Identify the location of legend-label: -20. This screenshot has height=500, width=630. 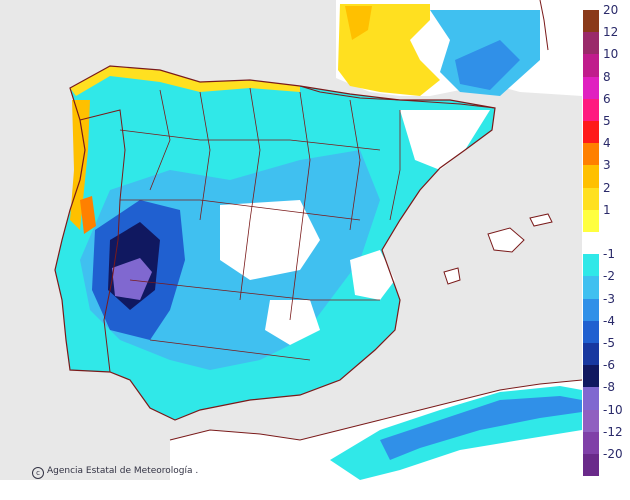
(613, 454).